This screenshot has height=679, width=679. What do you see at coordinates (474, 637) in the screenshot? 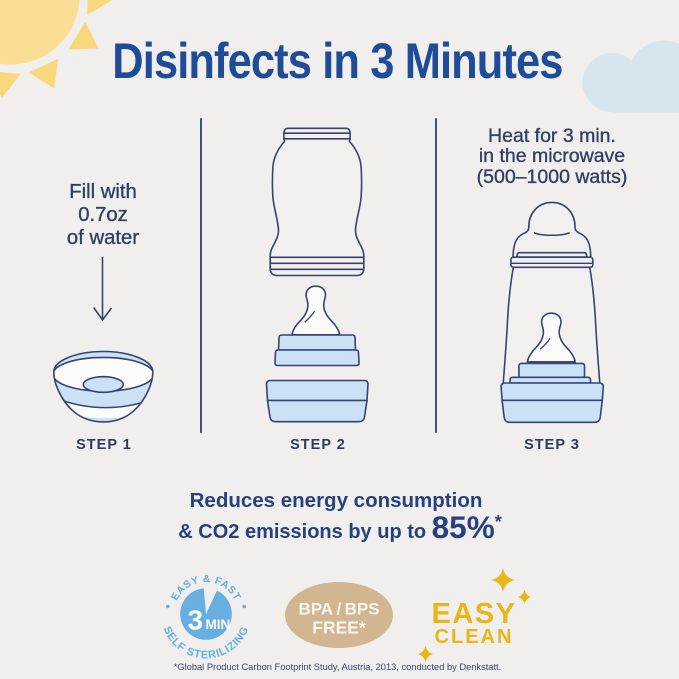
I see `svg-text: CLEAN` at bounding box center [474, 637].